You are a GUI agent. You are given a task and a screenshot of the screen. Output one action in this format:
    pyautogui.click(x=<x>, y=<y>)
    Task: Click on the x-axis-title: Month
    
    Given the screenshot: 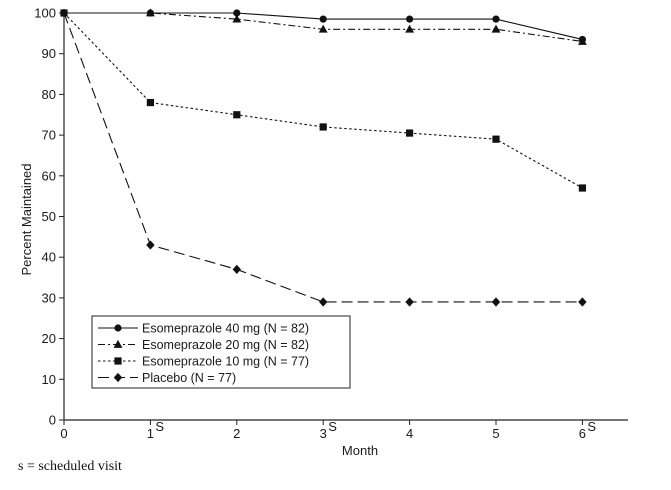 What is the action you would take?
    pyautogui.click(x=360, y=450)
    